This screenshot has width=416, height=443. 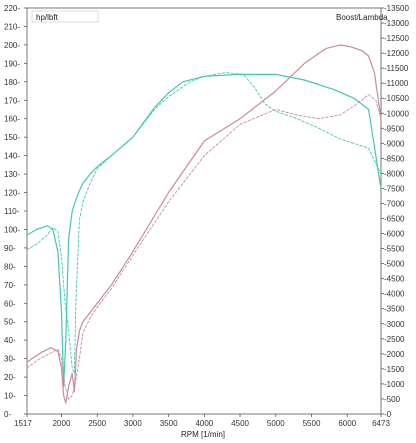 What do you see at coordinates (12, 119) in the screenshot?
I see `left-tick-label: 160-` at bounding box center [12, 119].